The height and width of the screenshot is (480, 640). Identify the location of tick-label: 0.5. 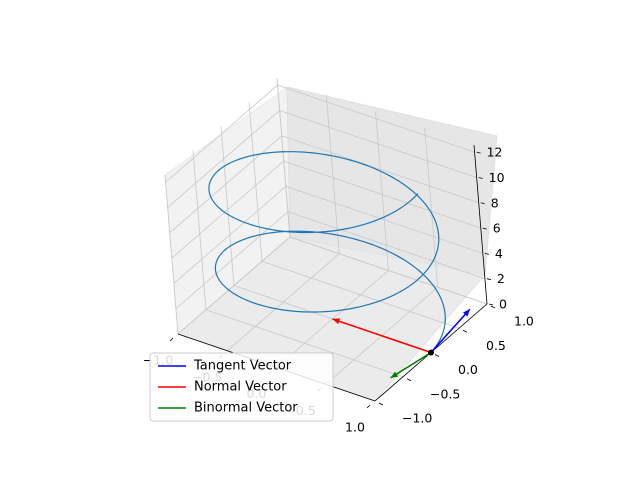
(496, 345).